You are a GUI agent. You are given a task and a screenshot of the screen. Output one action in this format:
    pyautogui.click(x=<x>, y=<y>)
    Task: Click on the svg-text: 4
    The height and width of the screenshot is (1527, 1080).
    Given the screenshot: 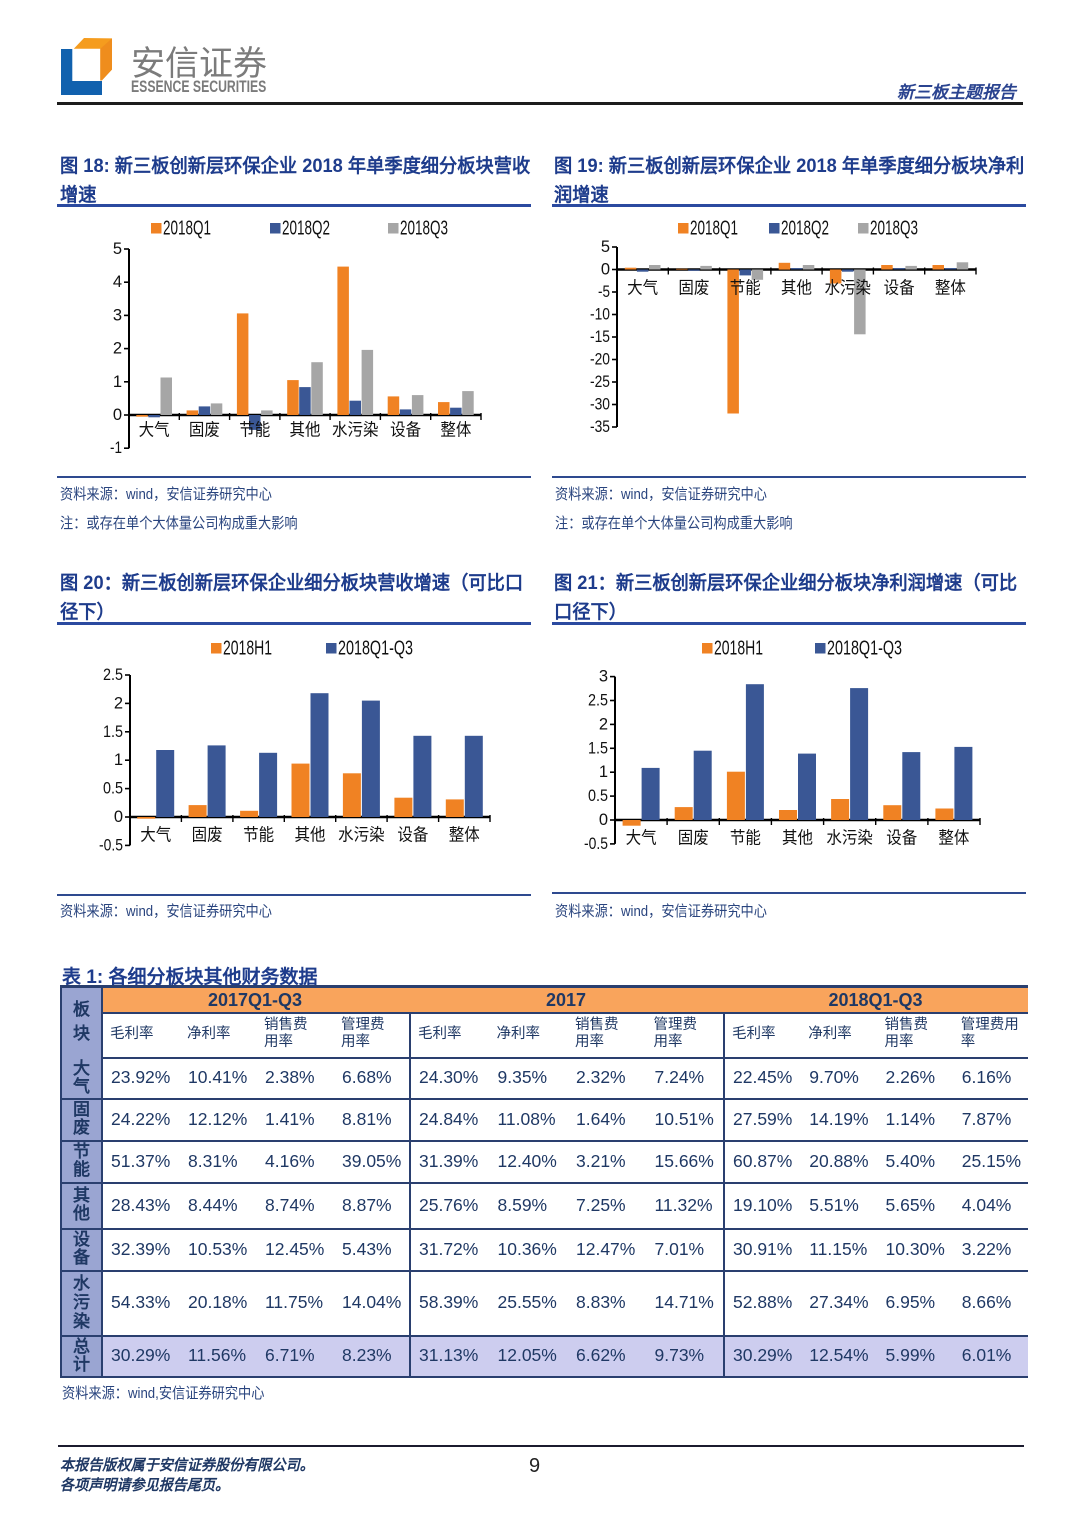 What is the action you would take?
    pyautogui.click(x=117, y=282)
    